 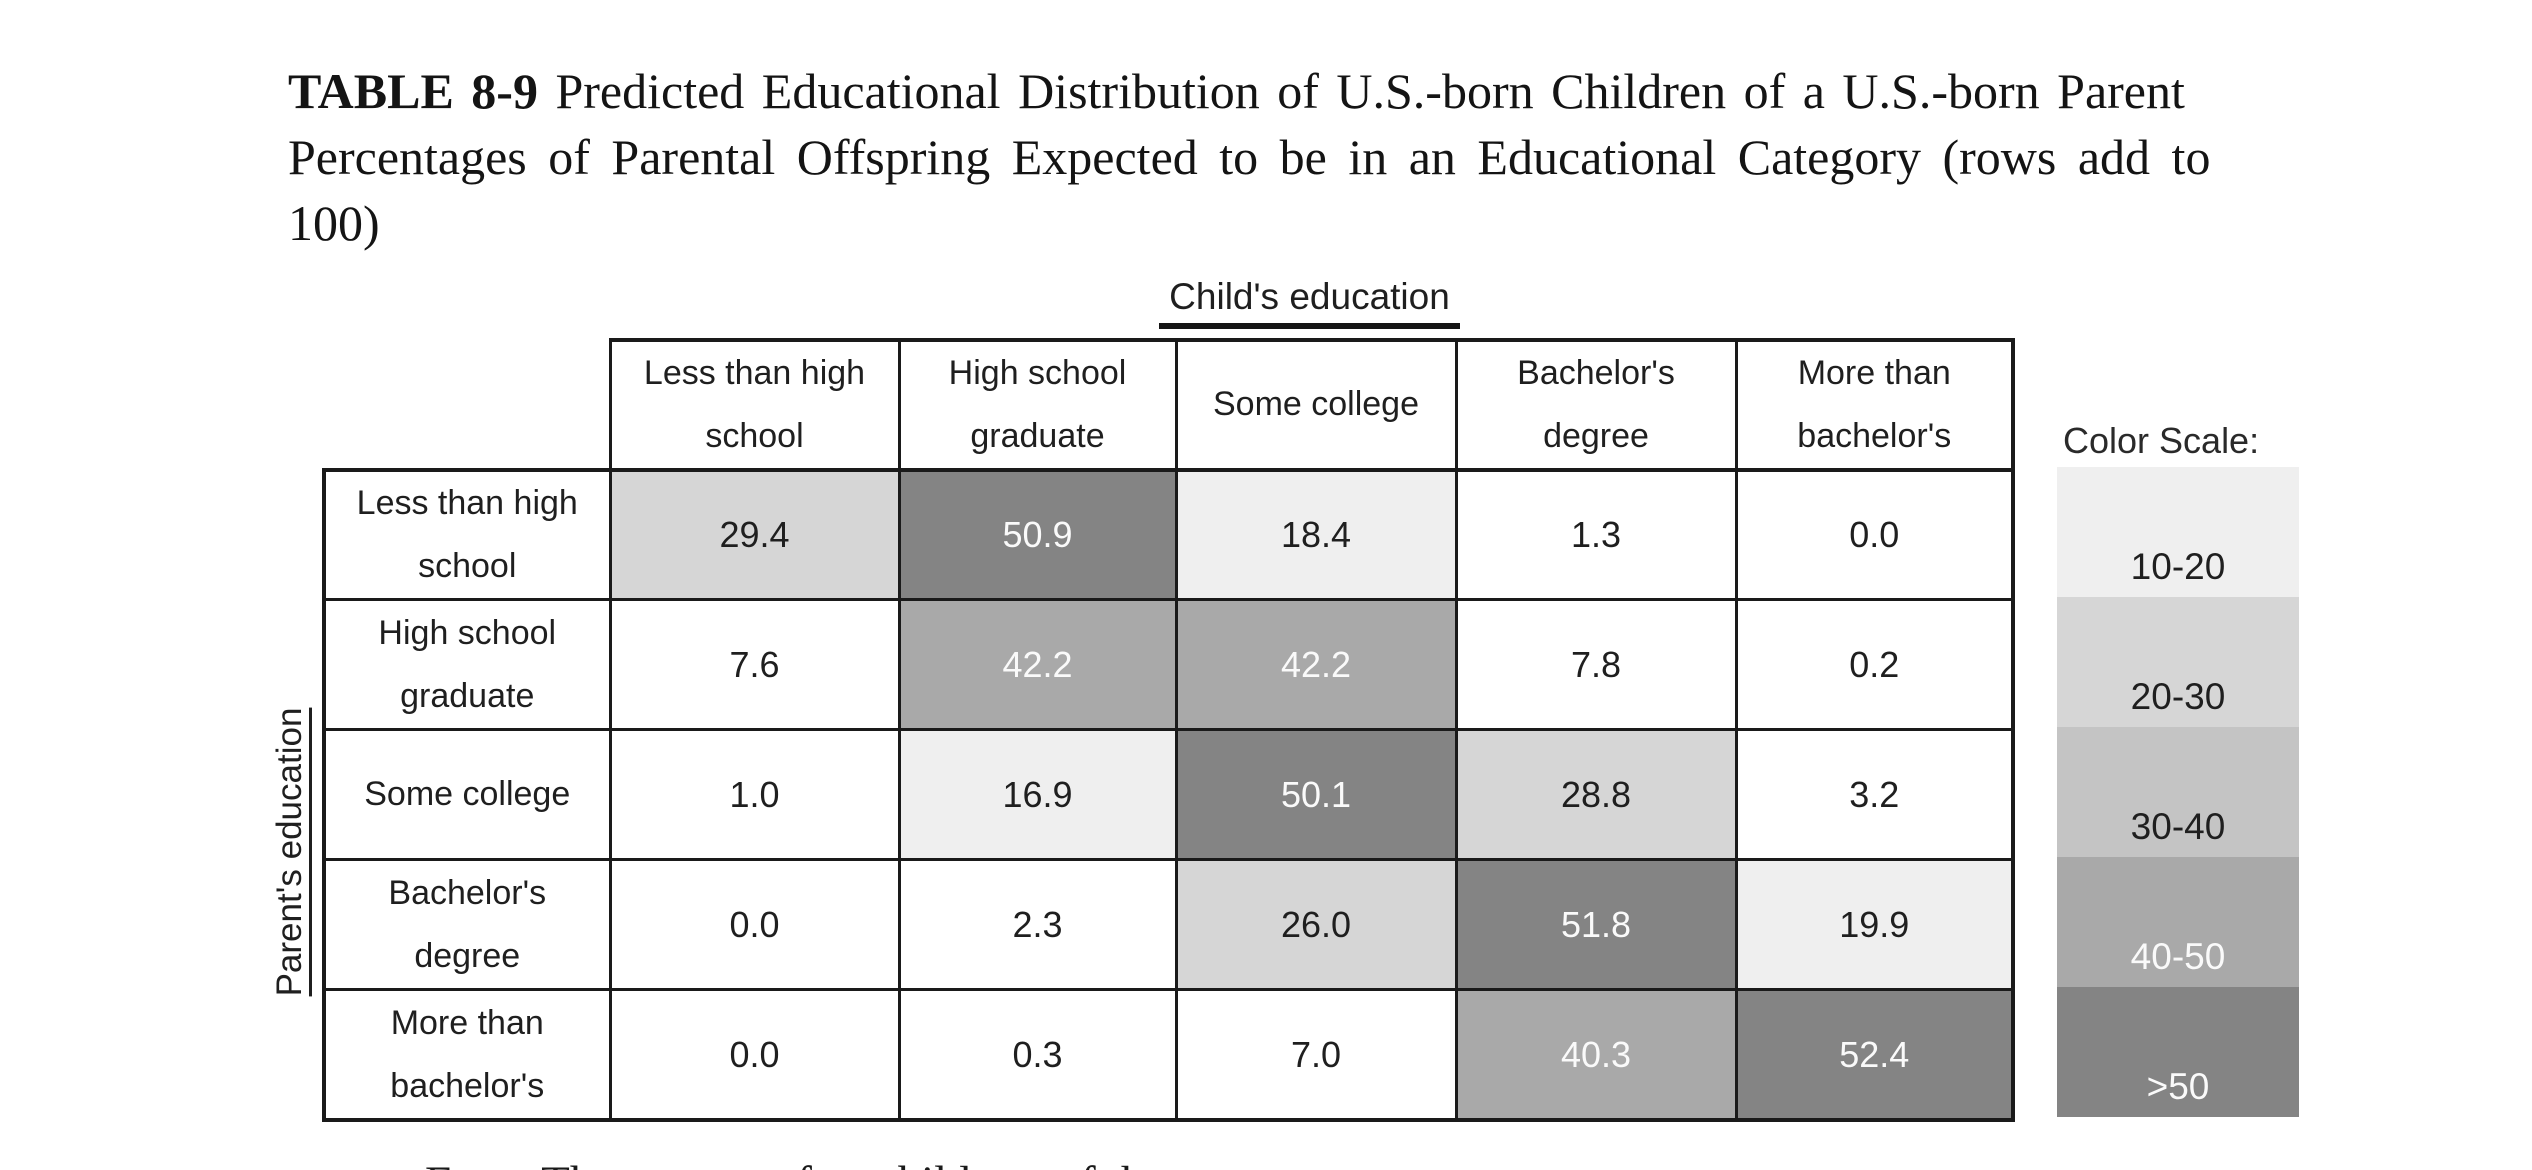 I want to click on table-cell: 40.3, so click(x=1596, y=1055).